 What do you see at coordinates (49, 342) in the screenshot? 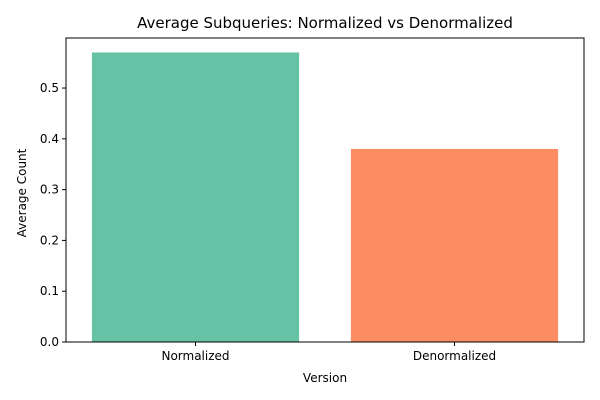
I see `y-tick-label-0: 0.0` at bounding box center [49, 342].